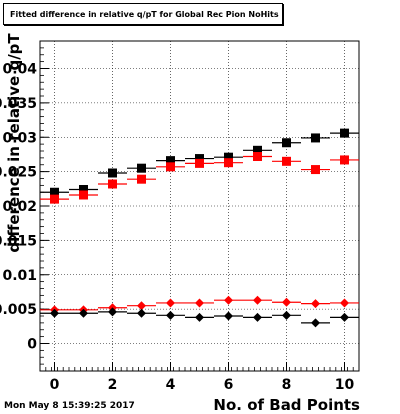 This screenshot has height=414, width=400. I want to click on y-tick-label: 0, so click(32, 345).